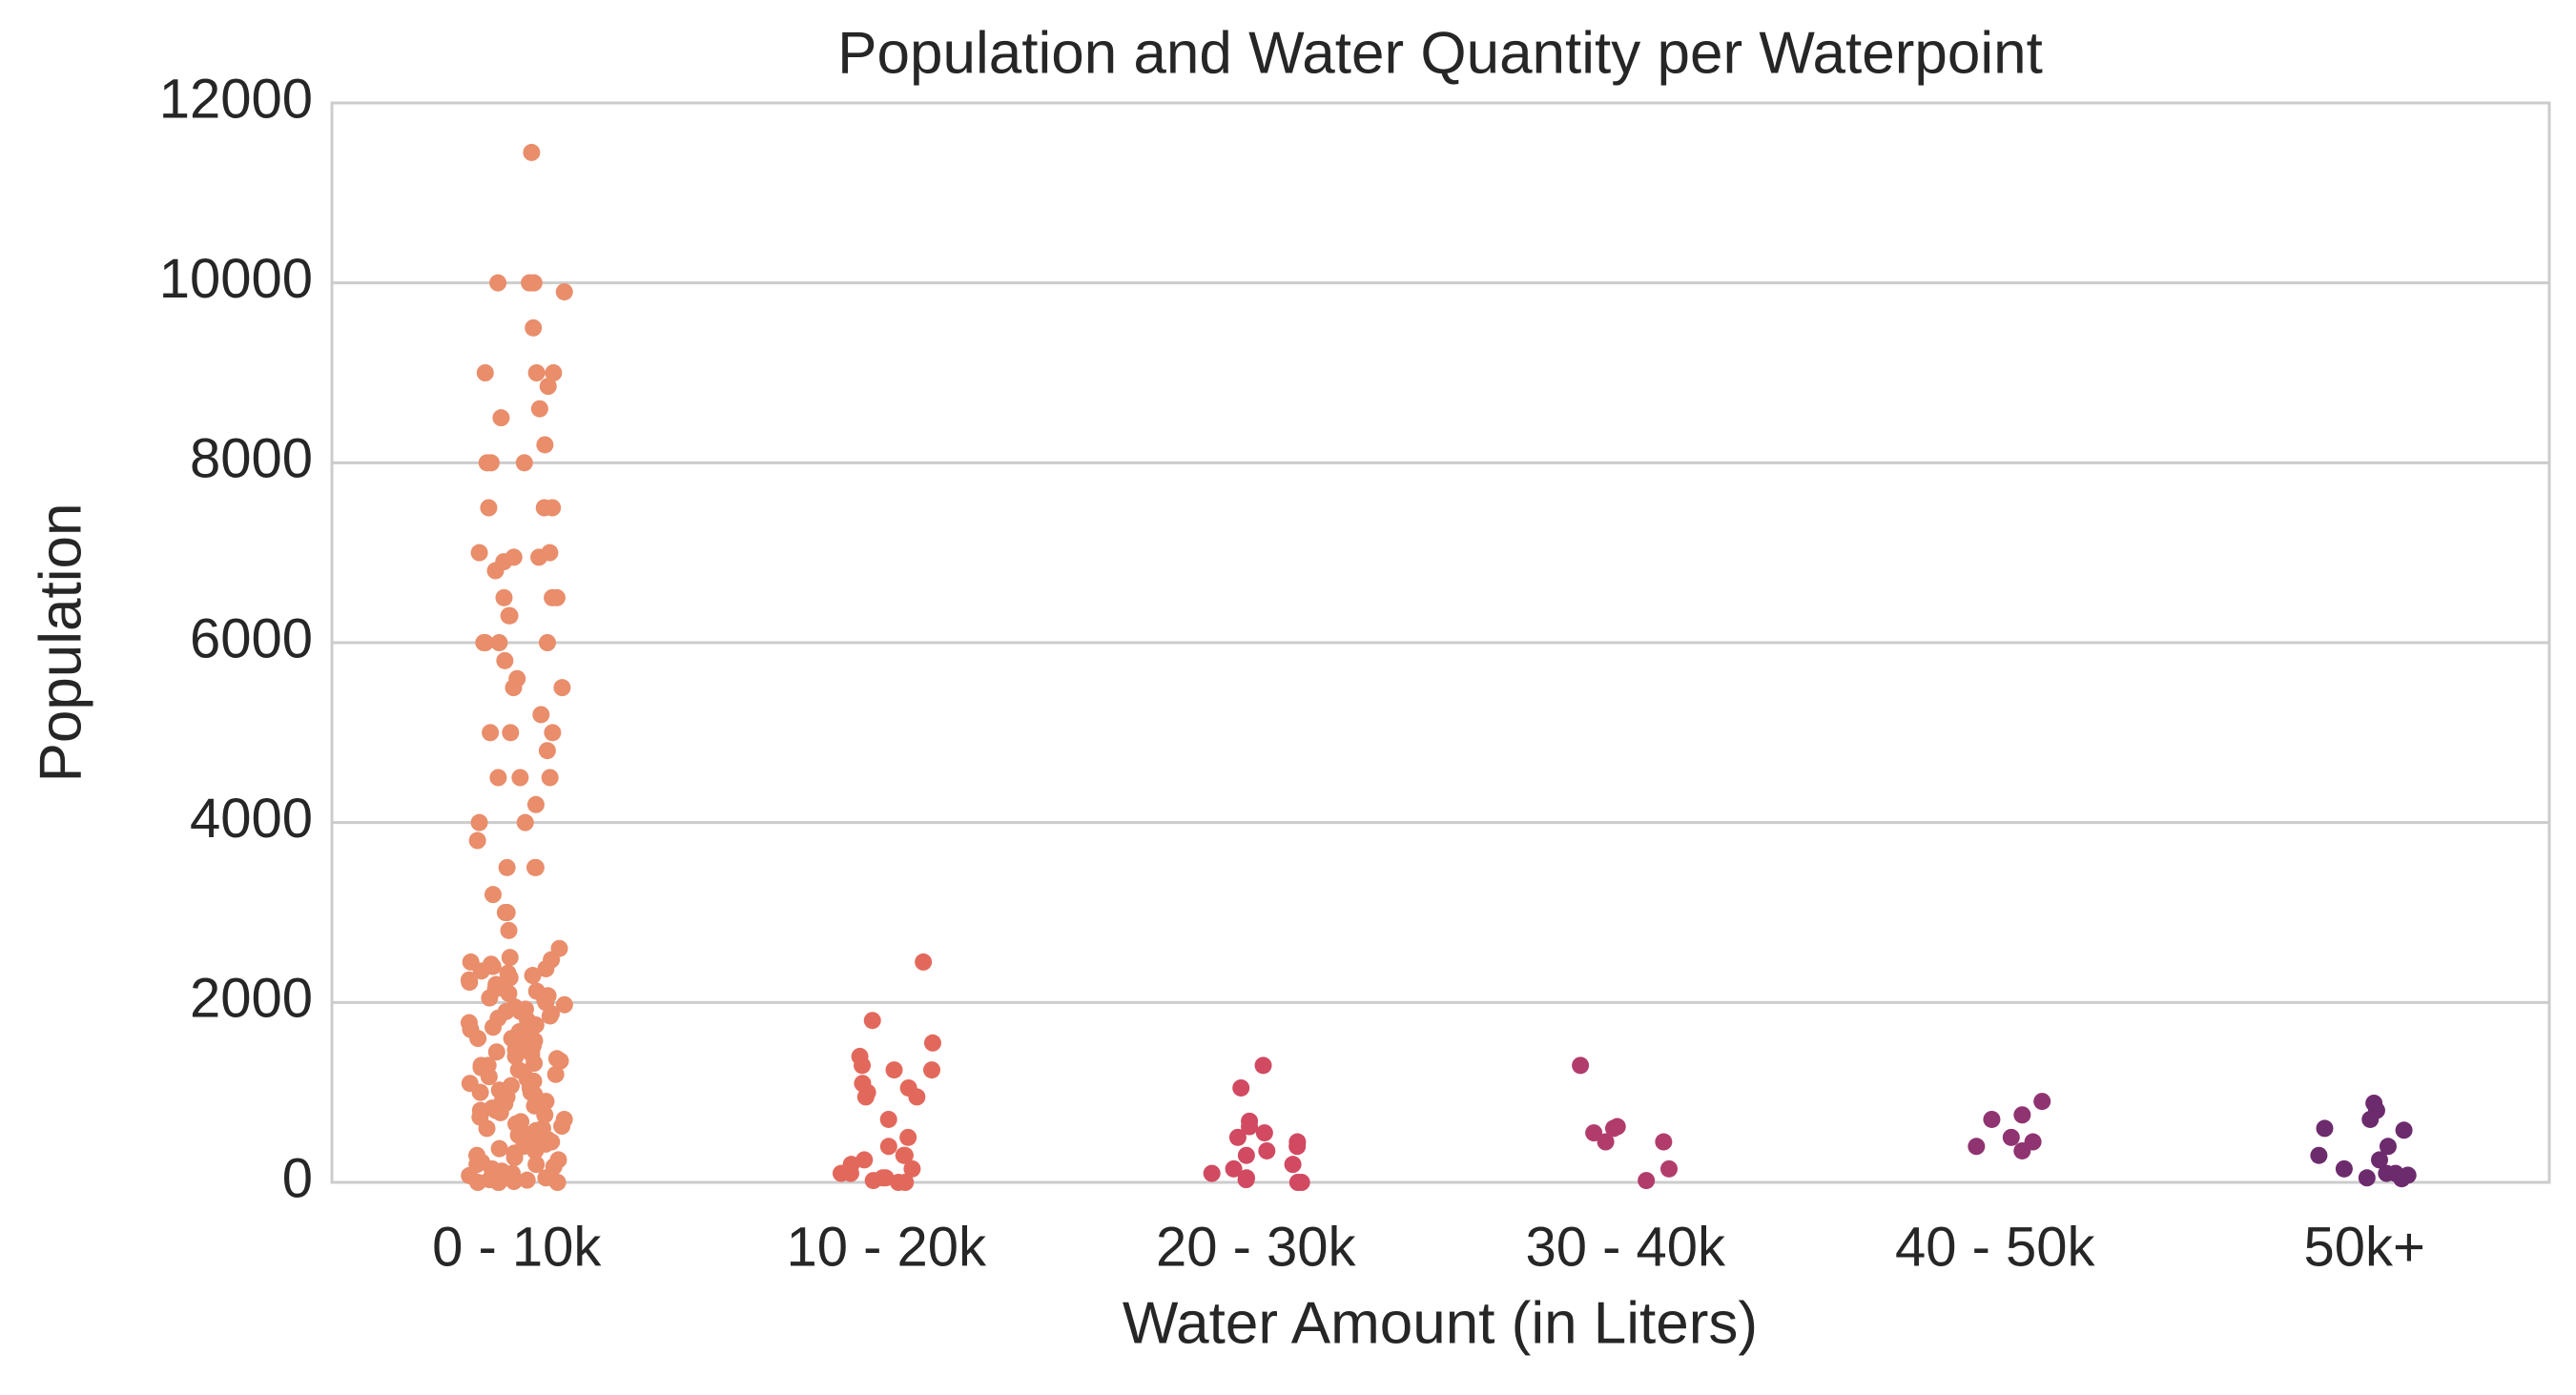 Image resolution: width=2576 pixels, height=1395 pixels. What do you see at coordinates (60, 642) in the screenshot?
I see `y-axis-label: Population` at bounding box center [60, 642].